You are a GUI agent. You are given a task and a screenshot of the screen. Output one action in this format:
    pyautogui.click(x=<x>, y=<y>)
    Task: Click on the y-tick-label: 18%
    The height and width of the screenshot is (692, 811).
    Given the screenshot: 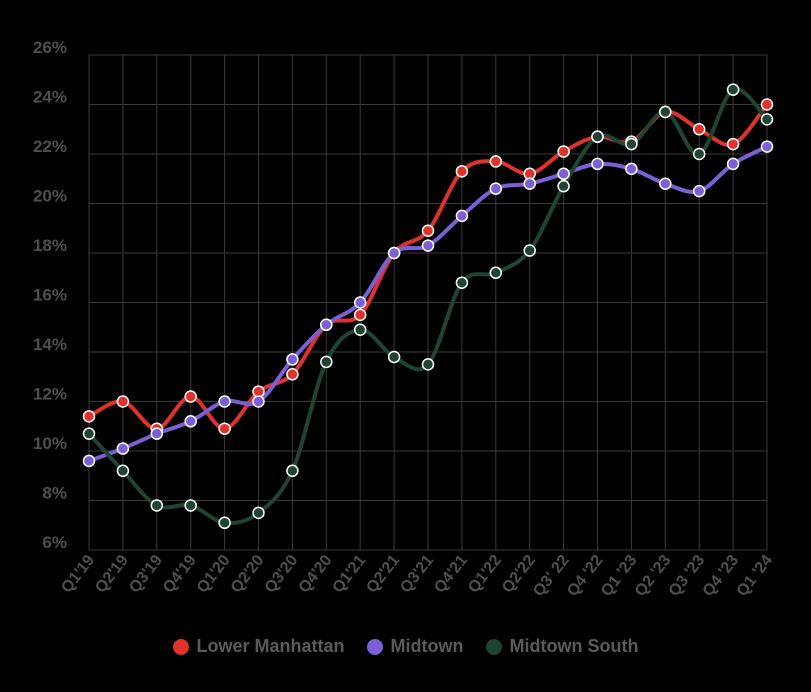 What is the action you would take?
    pyautogui.click(x=50, y=245)
    